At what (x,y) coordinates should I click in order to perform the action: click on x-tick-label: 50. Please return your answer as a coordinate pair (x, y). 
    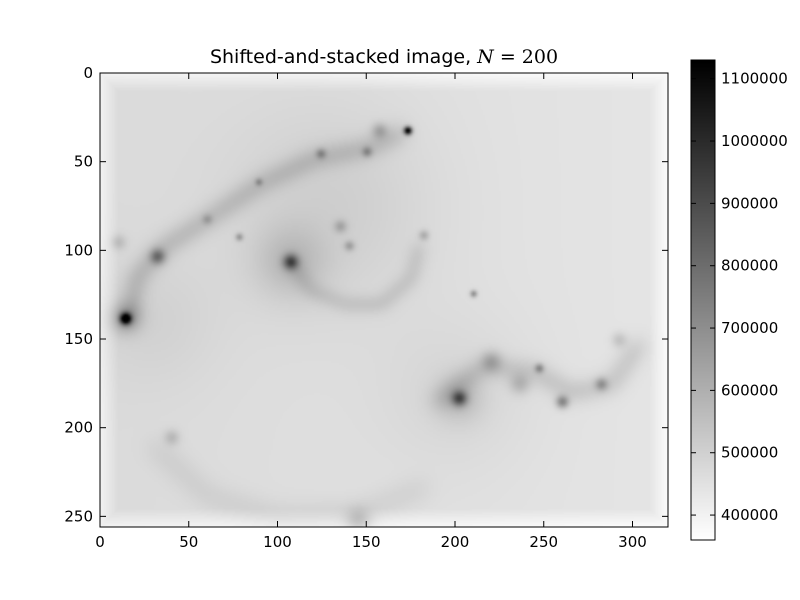
    Looking at the image, I should click on (188, 542).